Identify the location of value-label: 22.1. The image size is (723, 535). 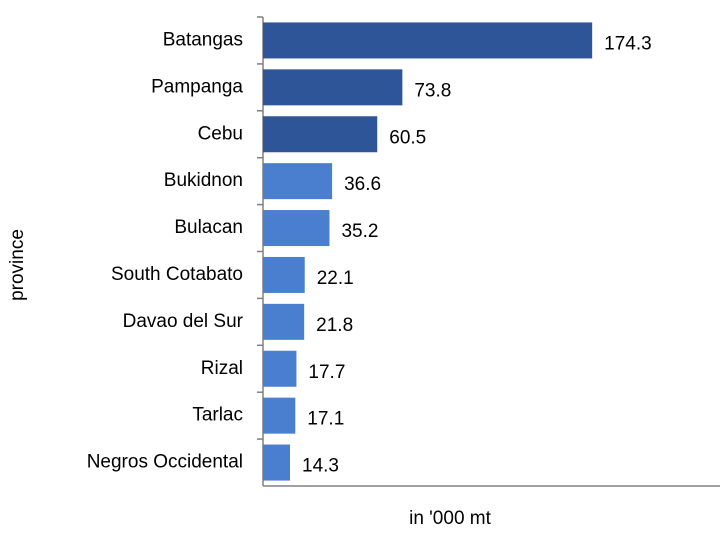
(335, 278).